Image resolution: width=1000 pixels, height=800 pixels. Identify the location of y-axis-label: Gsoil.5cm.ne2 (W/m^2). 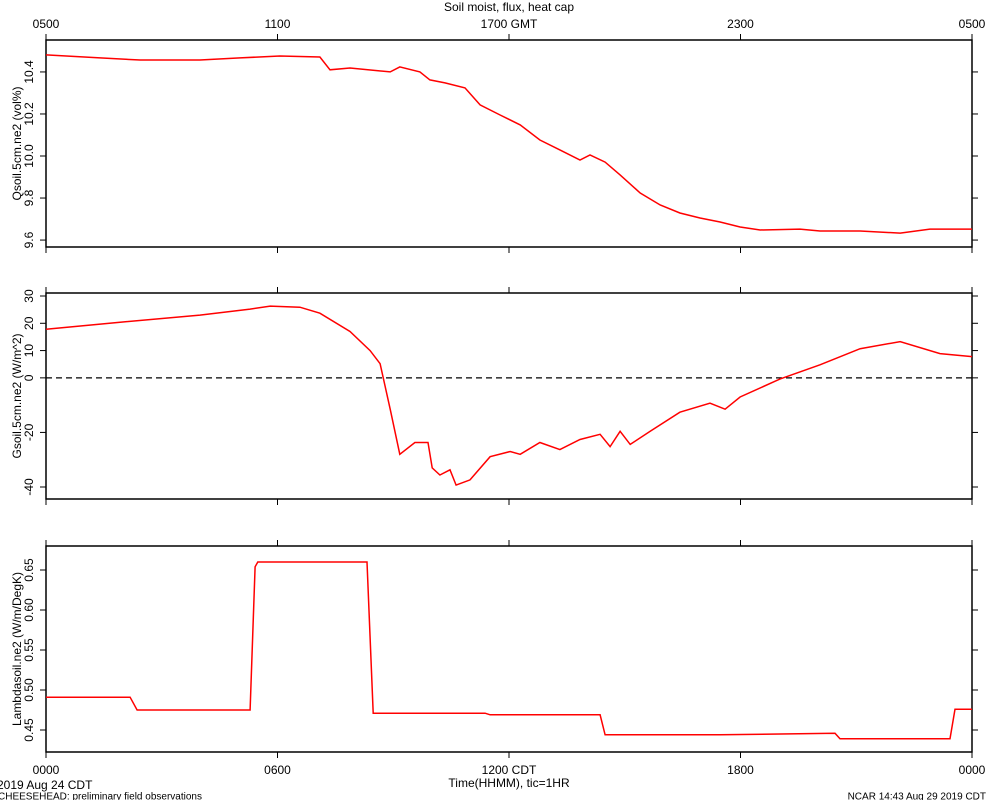
(17, 396).